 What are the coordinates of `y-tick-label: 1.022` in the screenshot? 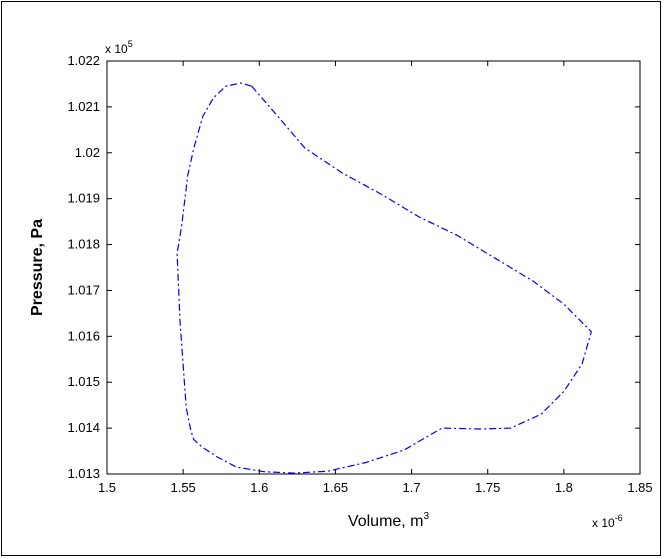 It's located at (83, 60).